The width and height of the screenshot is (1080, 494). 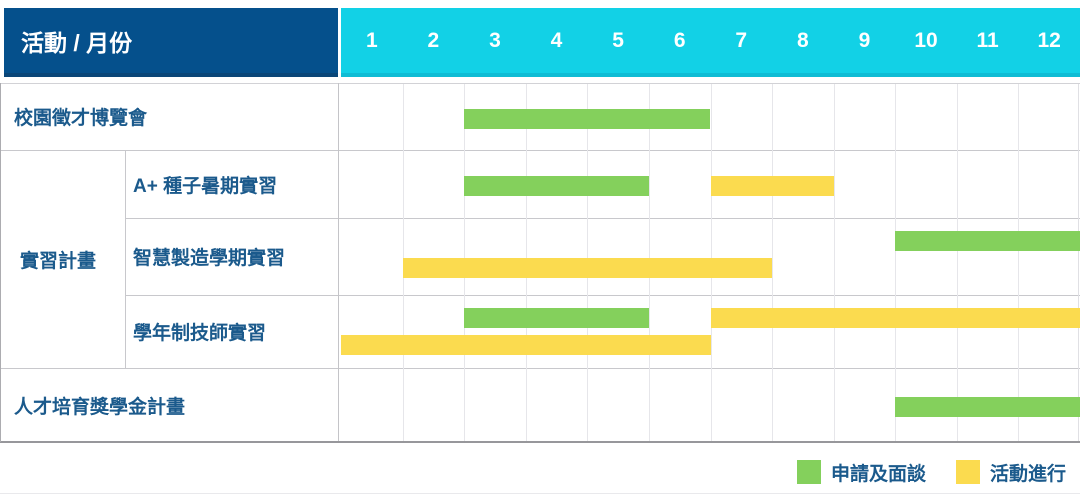 What do you see at coordinates (1078, 262) in the screenshot?
I see `table-right-border` at bounding box center [1078, 262].